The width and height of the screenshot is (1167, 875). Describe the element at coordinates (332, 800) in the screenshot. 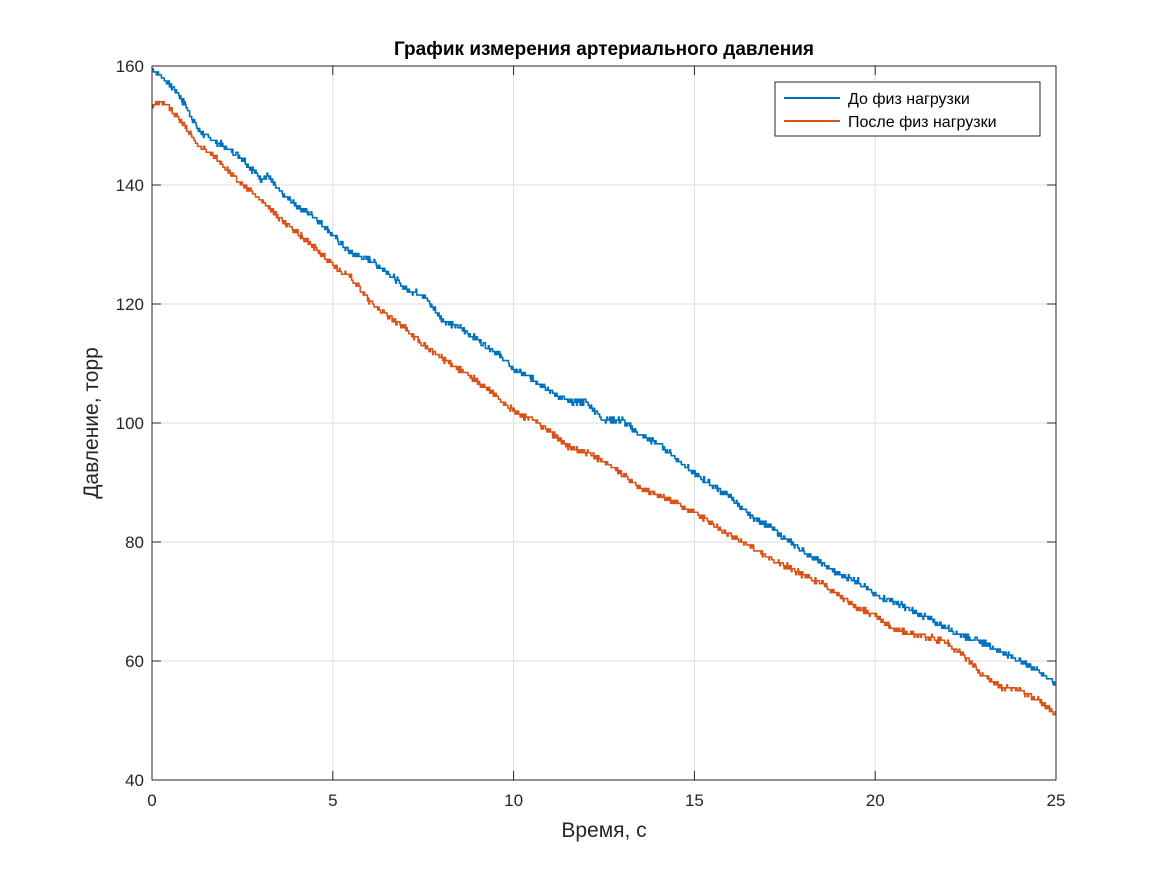

I see `x-tick-label: 5` at that location.